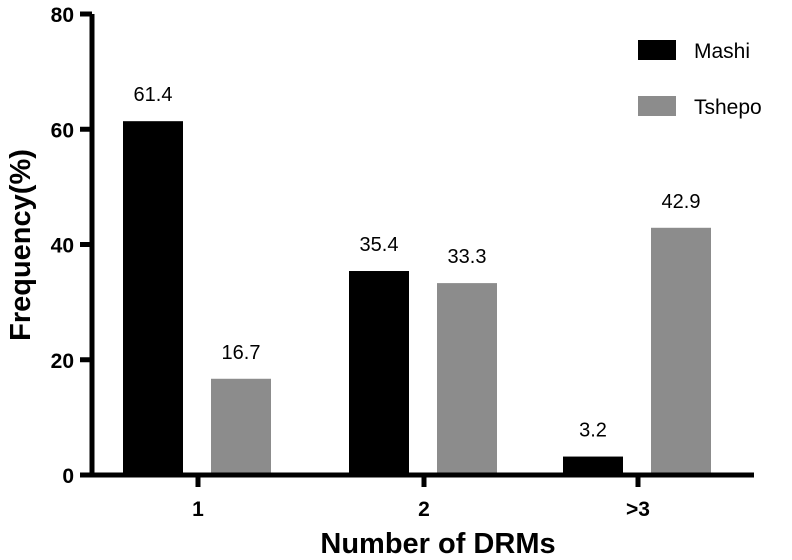  What do you see at coordinates (681, 202) in the screenshot?
I see `data-label-tshepo-2: 42.9` at bounding box center [681, 202].